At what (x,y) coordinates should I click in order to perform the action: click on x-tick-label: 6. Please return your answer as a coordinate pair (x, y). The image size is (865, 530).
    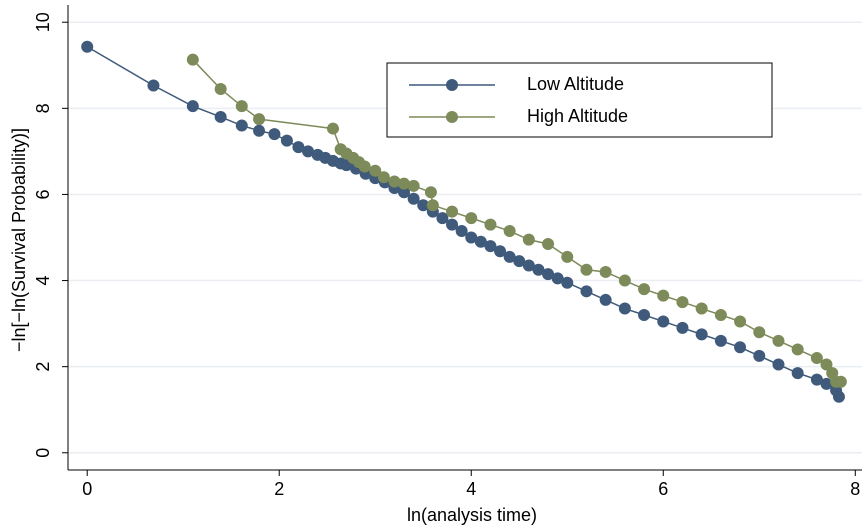
    Looking at the image, I should click on (663, 489).